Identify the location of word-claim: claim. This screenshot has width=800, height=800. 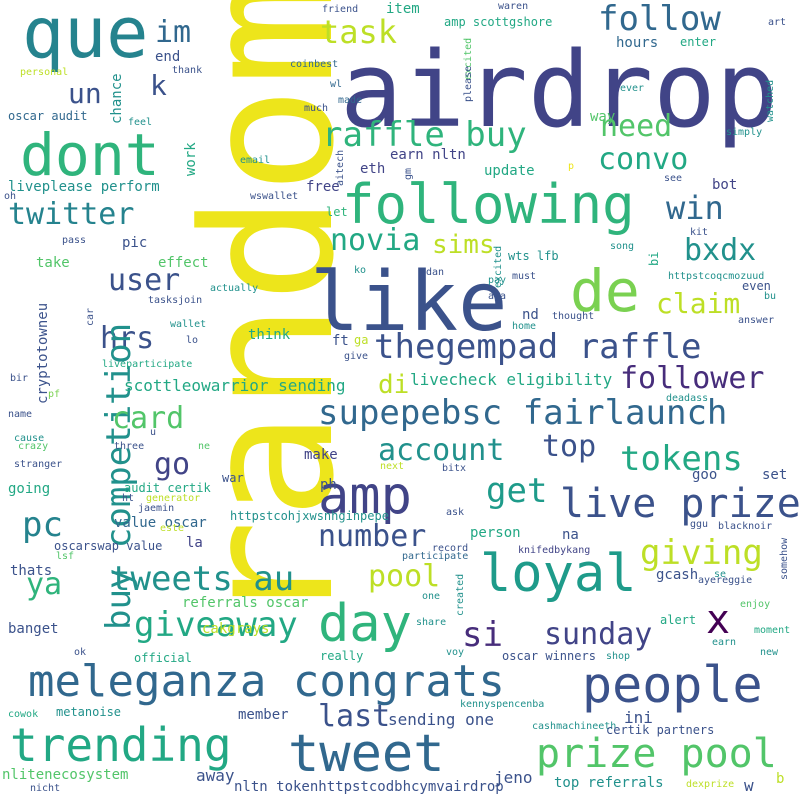
(698, 303).